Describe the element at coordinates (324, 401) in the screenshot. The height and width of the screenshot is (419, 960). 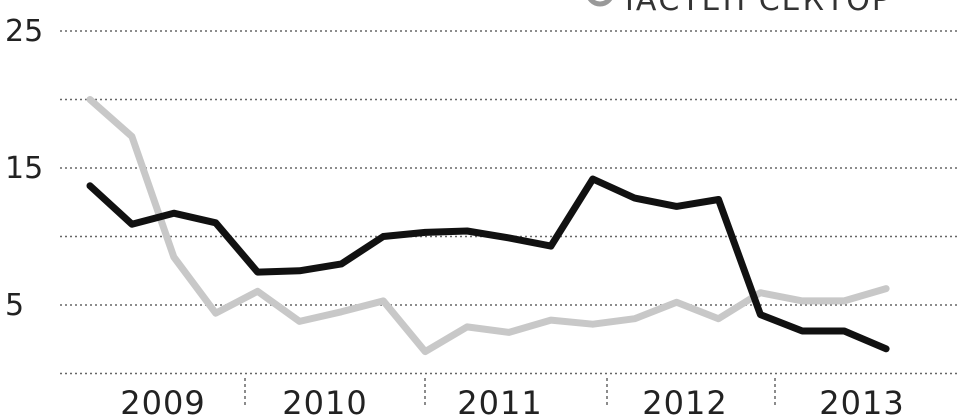
I see `x-tick-label: 2010` at that location.